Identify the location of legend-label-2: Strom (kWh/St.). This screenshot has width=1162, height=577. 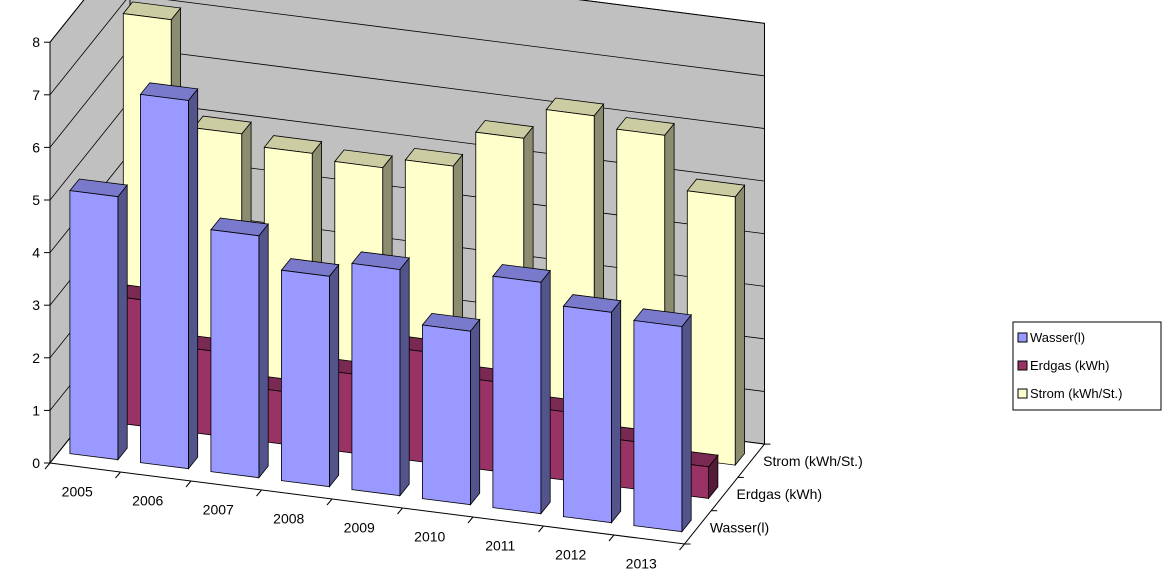
(1076, 393).